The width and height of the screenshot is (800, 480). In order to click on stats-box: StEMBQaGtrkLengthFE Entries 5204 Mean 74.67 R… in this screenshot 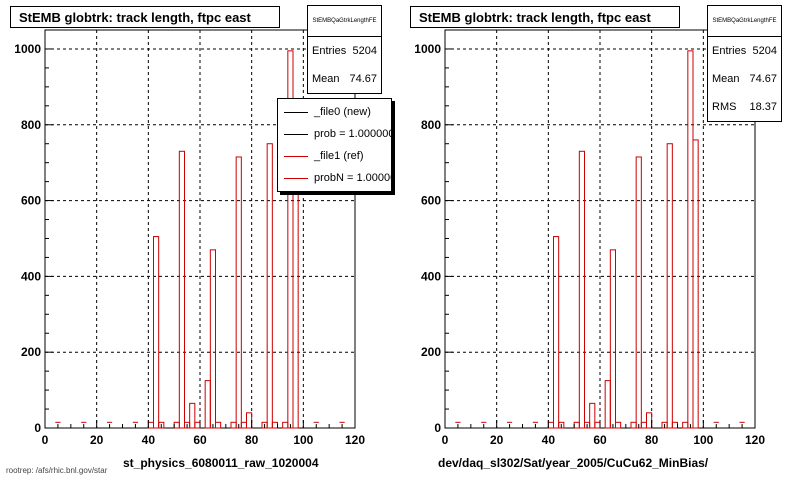, I will do `click(744, 63)`.